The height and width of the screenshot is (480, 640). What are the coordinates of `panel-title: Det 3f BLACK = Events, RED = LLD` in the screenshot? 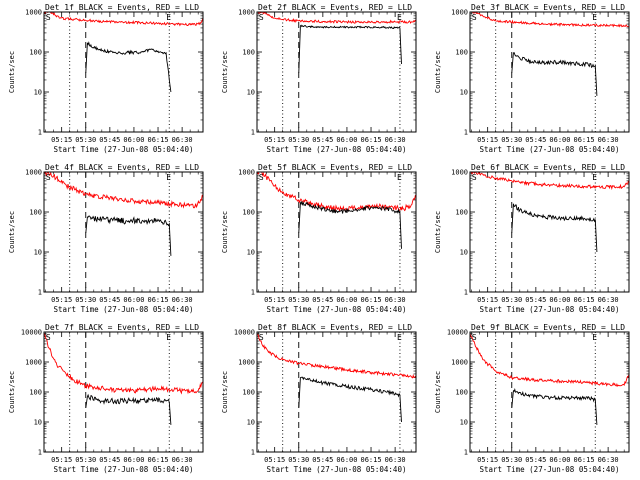 It's located at (548, 7).